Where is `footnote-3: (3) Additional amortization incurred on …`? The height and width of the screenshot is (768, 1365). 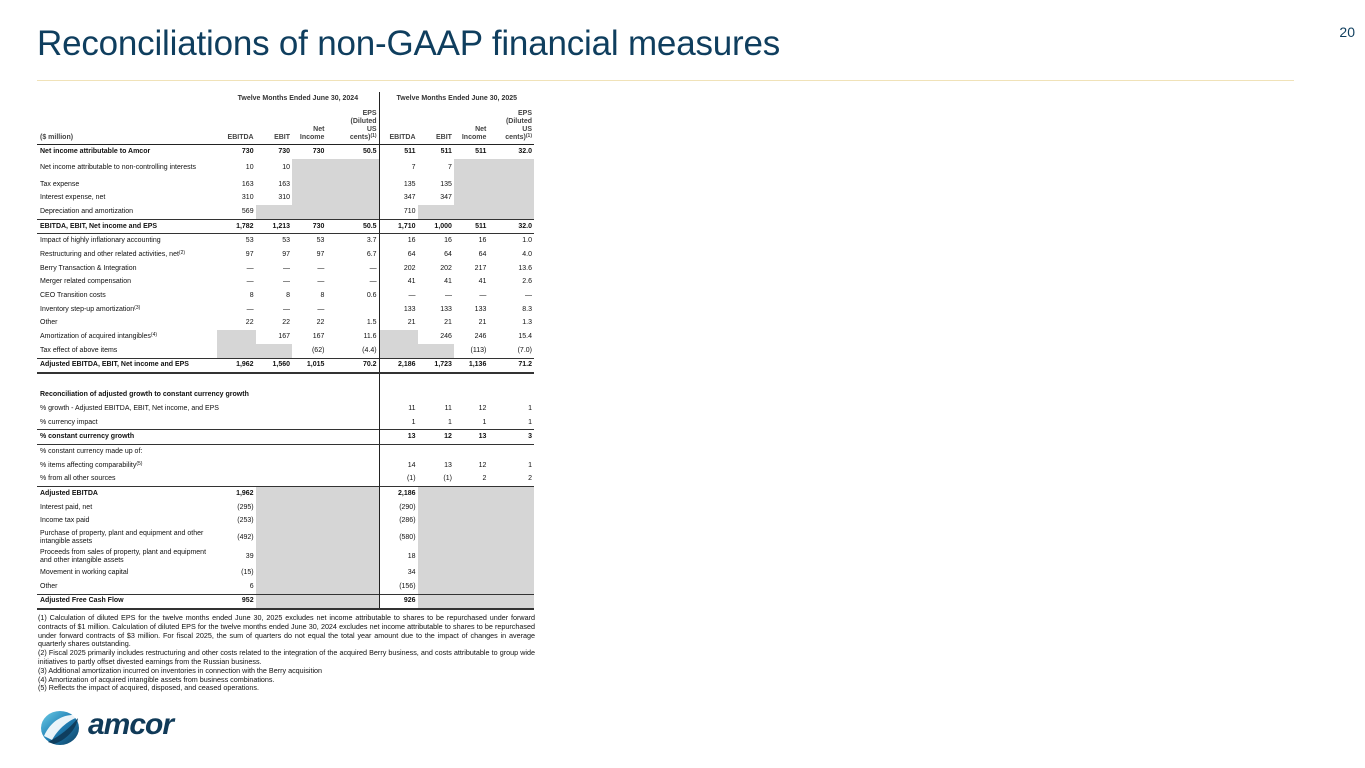
footnote-3: (3) Additional amortization incurred on … is located at coordinates (180, 670).